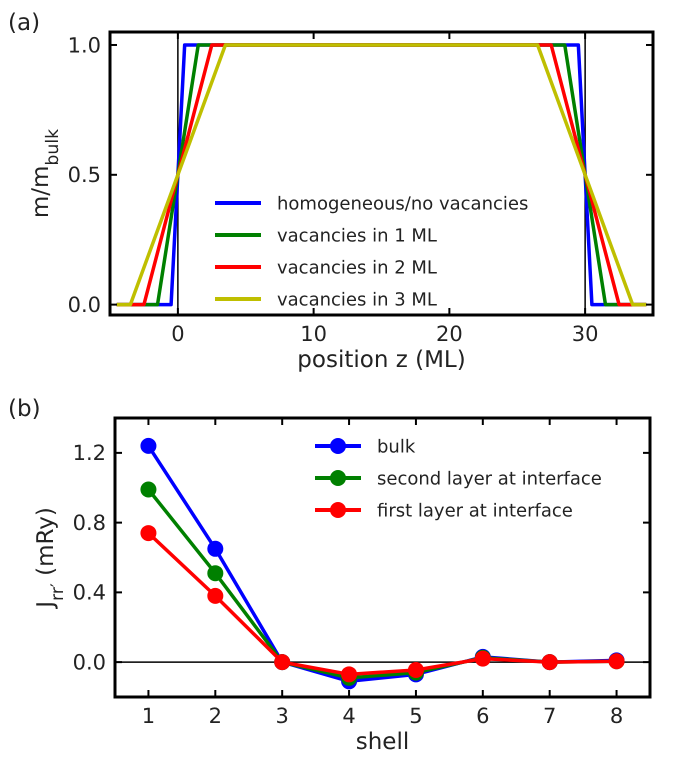 The width and height of the screenshot is (674, 769). I want to click on x-tick-label: 4, so click(349, 716).